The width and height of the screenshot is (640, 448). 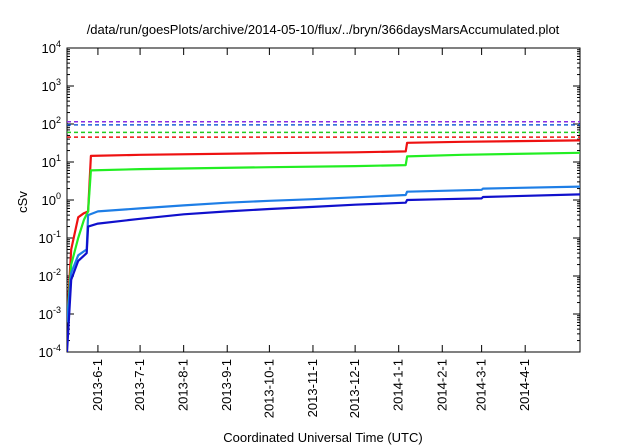 What do you see at coordinates (398, 385) in the screenshot?
I see `x-tick-label: 2014-1-1` at bounding box center [398, 385].